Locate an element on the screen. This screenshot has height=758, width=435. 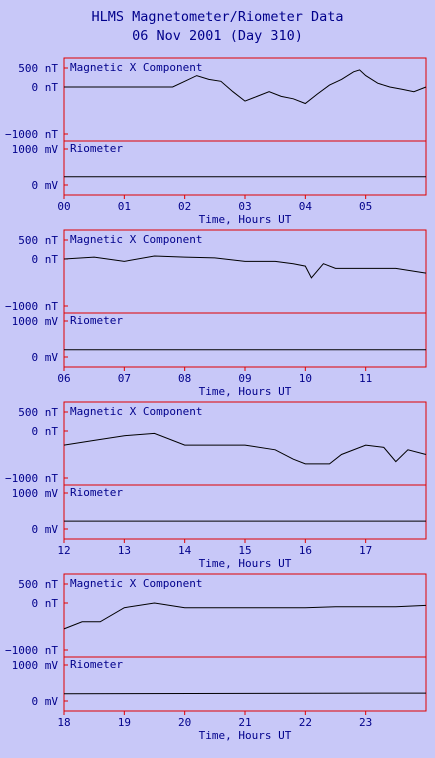
x-tick-label: 15 is located at coordinates (244, 550).